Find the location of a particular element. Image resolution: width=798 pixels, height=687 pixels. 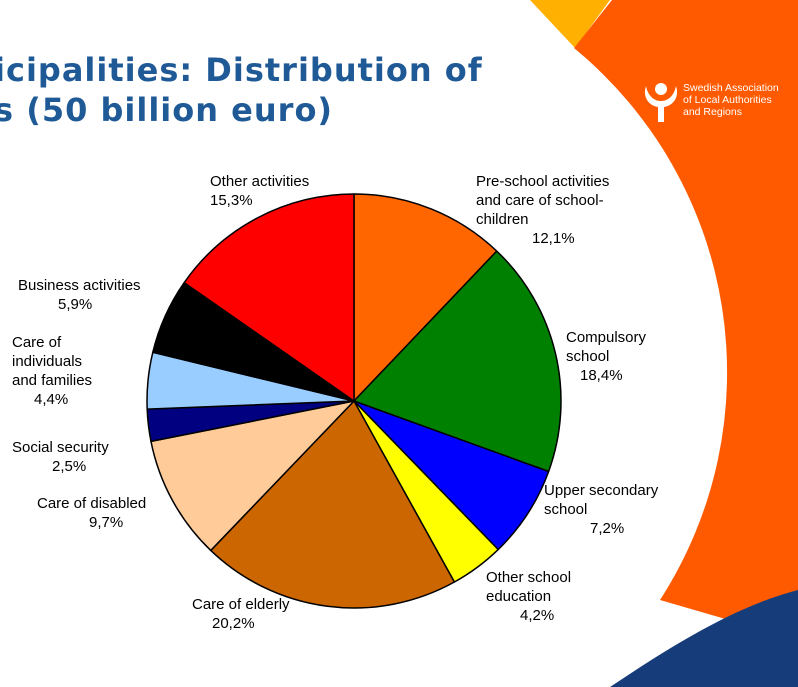

slice-label-compulsory: Compulsory school 18,4% is located at coordinates (606, 356).